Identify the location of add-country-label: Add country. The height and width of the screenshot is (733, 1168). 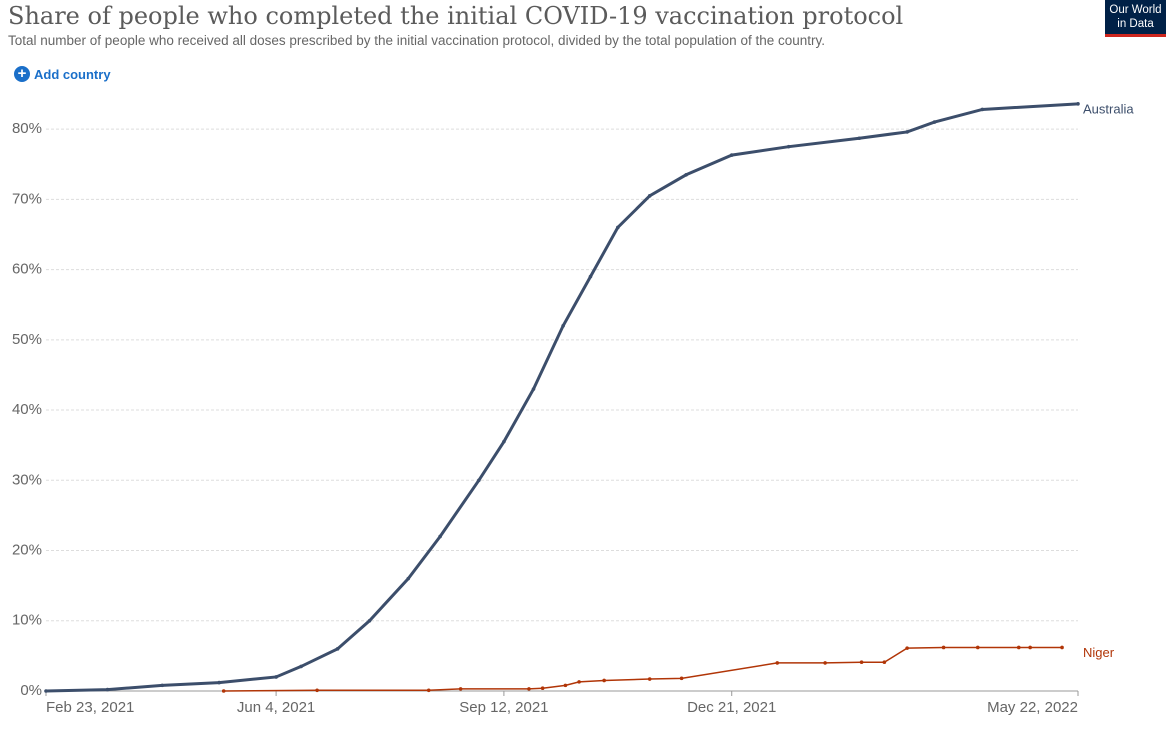
(72, 74).